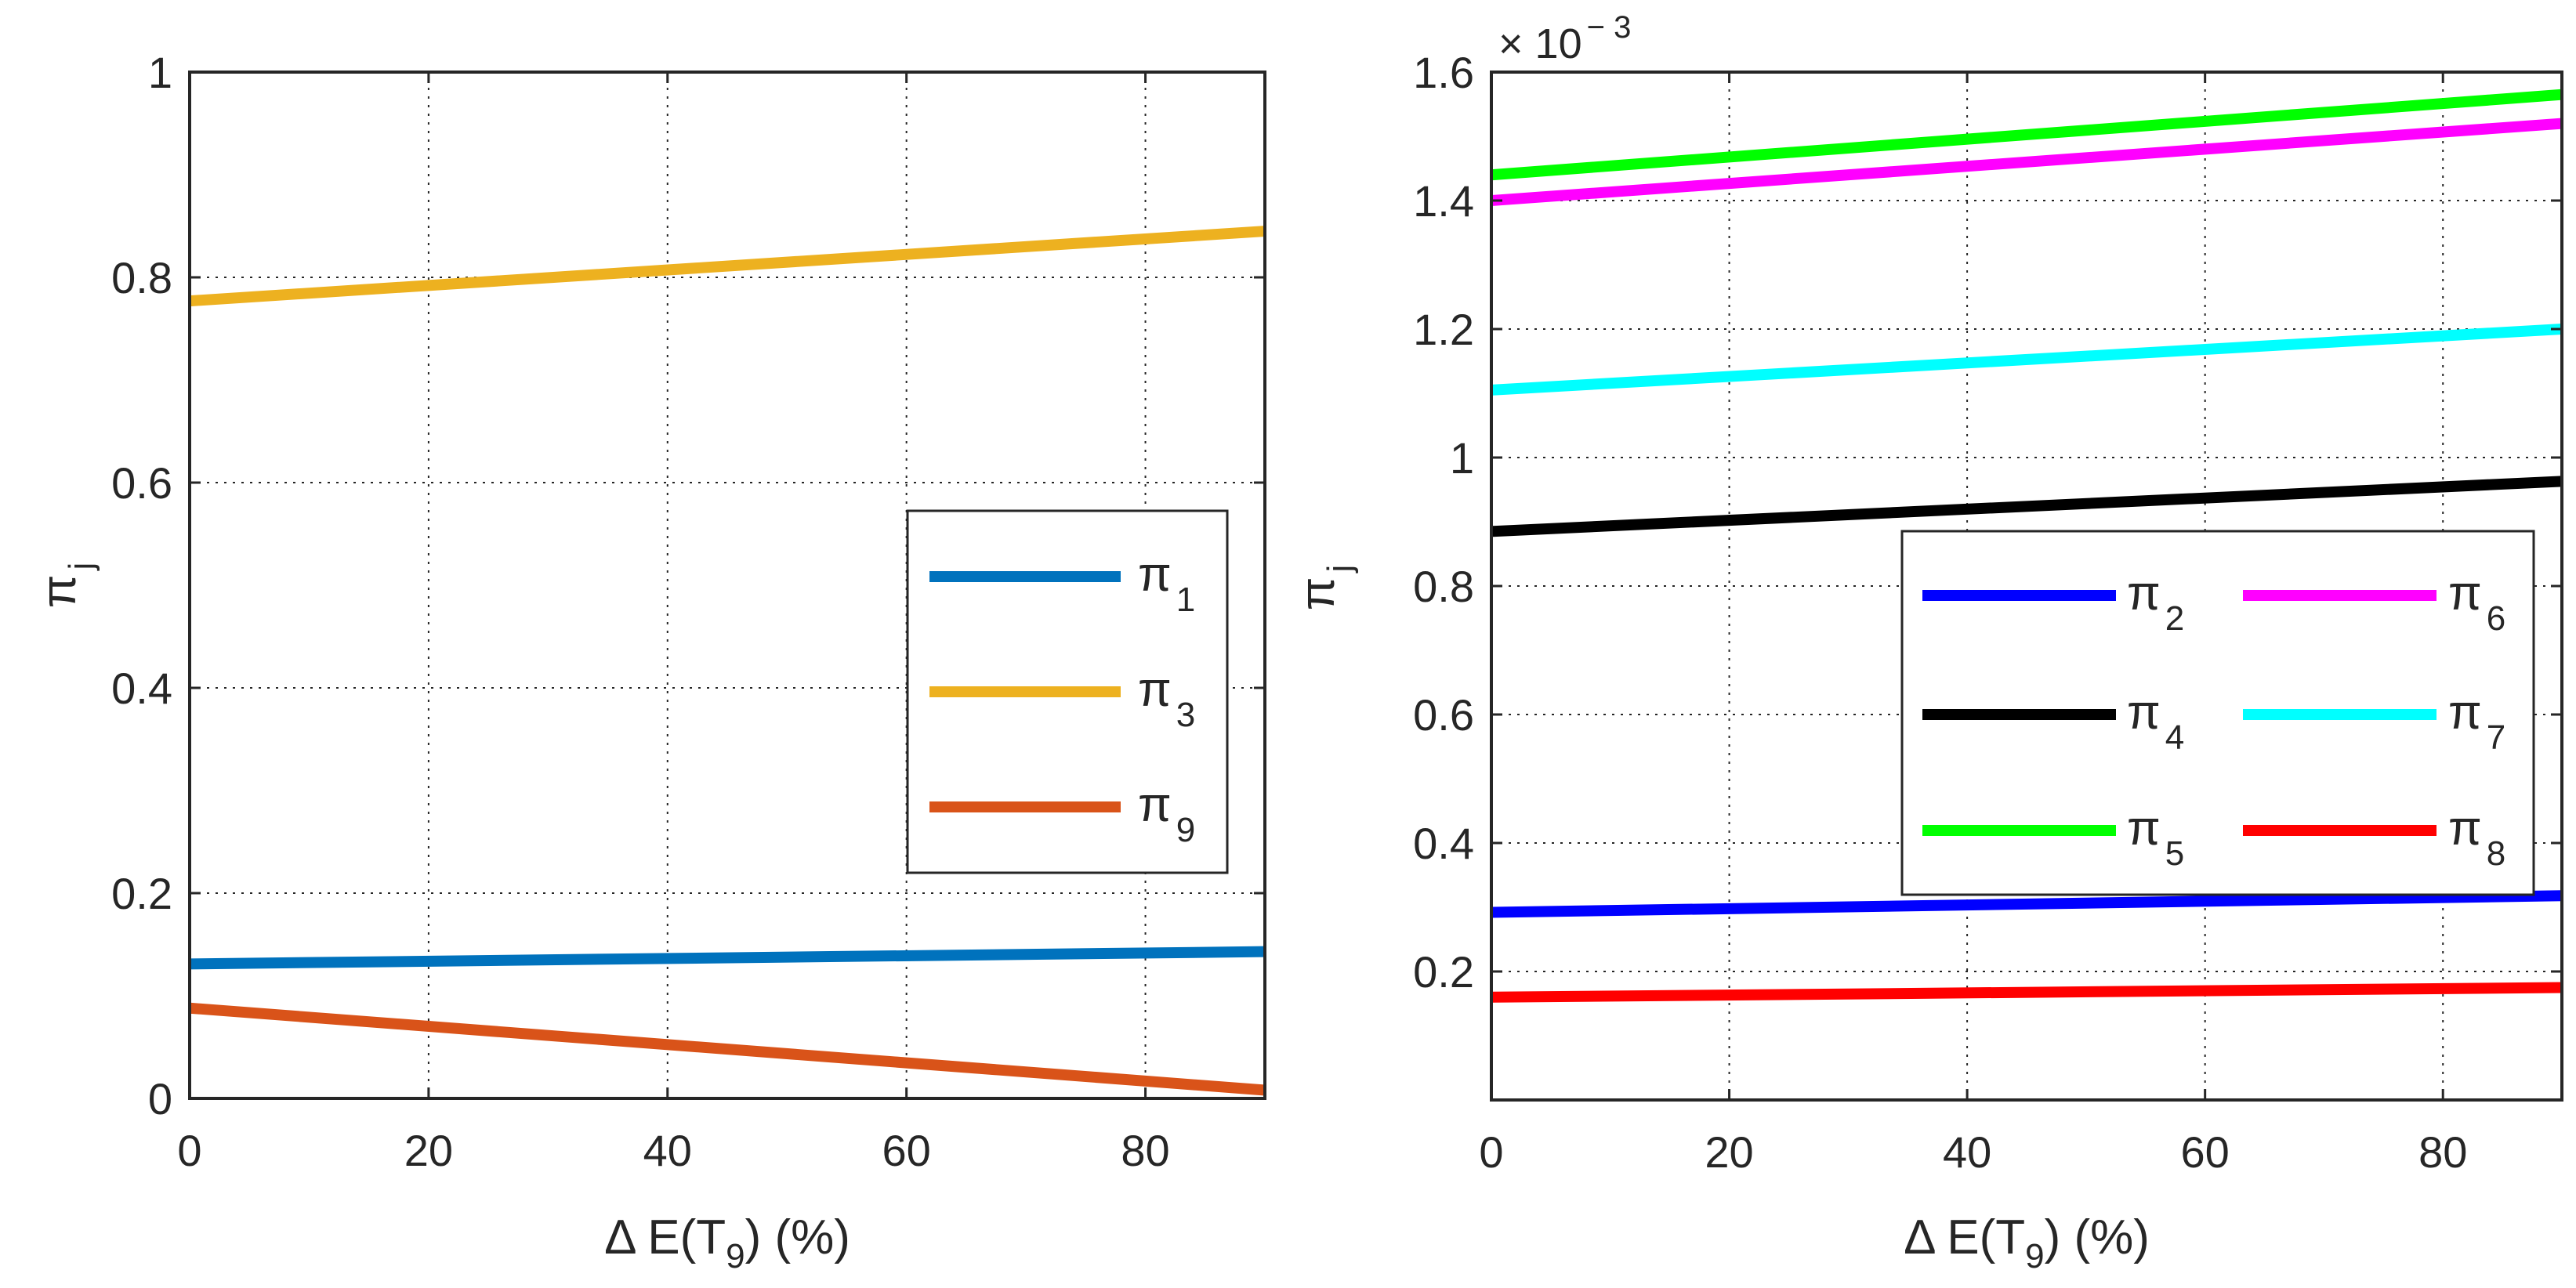  I want to click on left-x-axis-title: Δ E(T9) (%), so click(727, 1242).